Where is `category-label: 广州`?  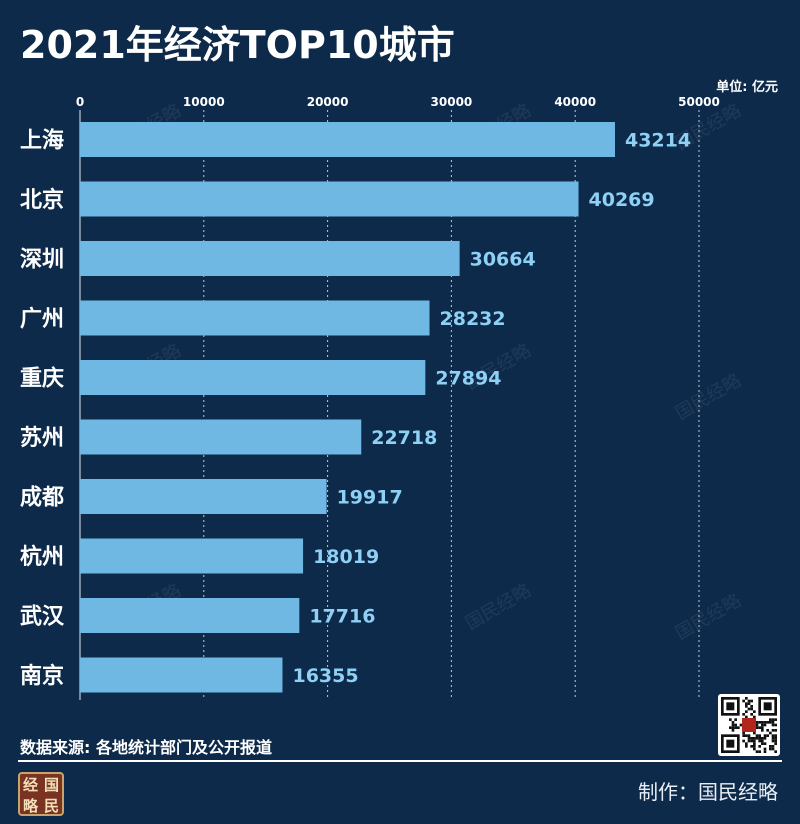
category-label: 广州 is located at coordinates (42, 319).